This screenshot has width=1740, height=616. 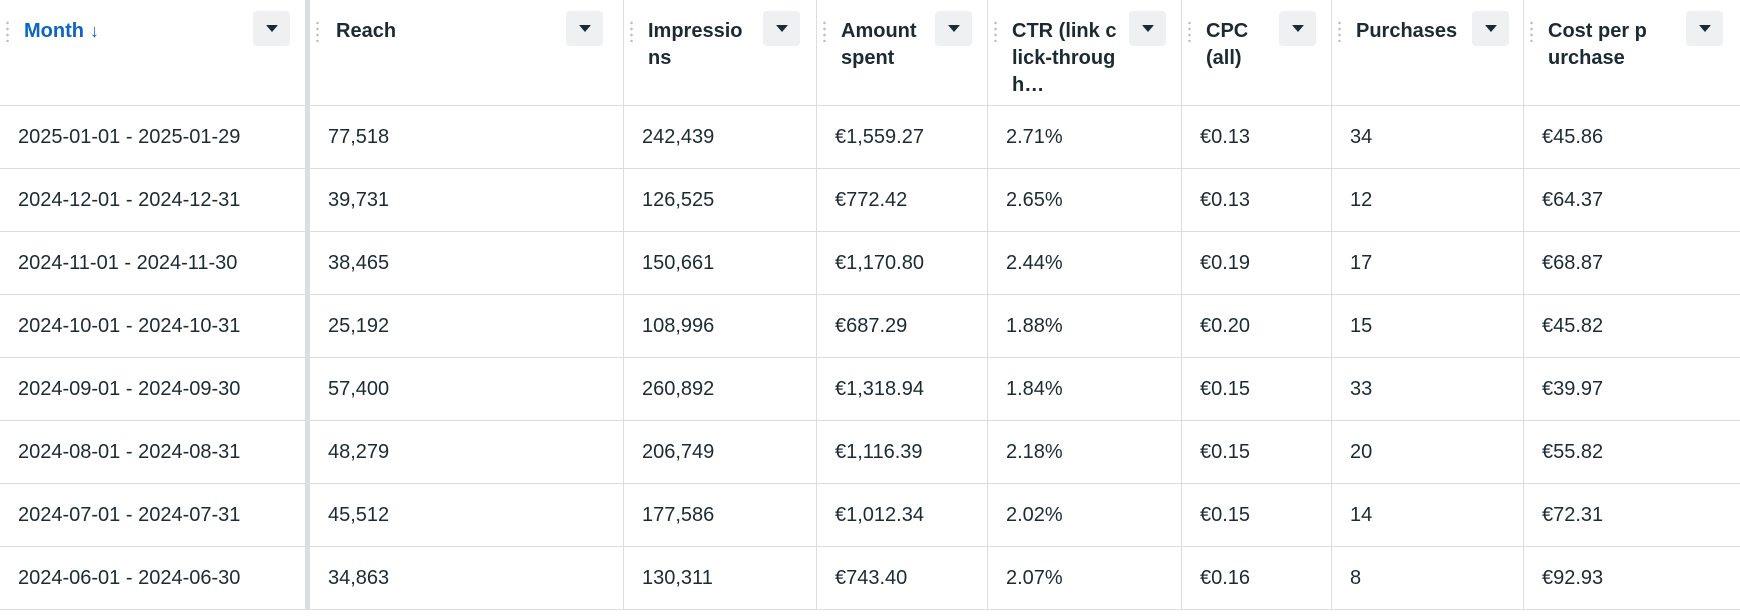 What do you see at coordinates (1573, 200) in the screenshot?
I see `cost-per-purchase-cell: €64.37` at bounding box center [1573, 200].